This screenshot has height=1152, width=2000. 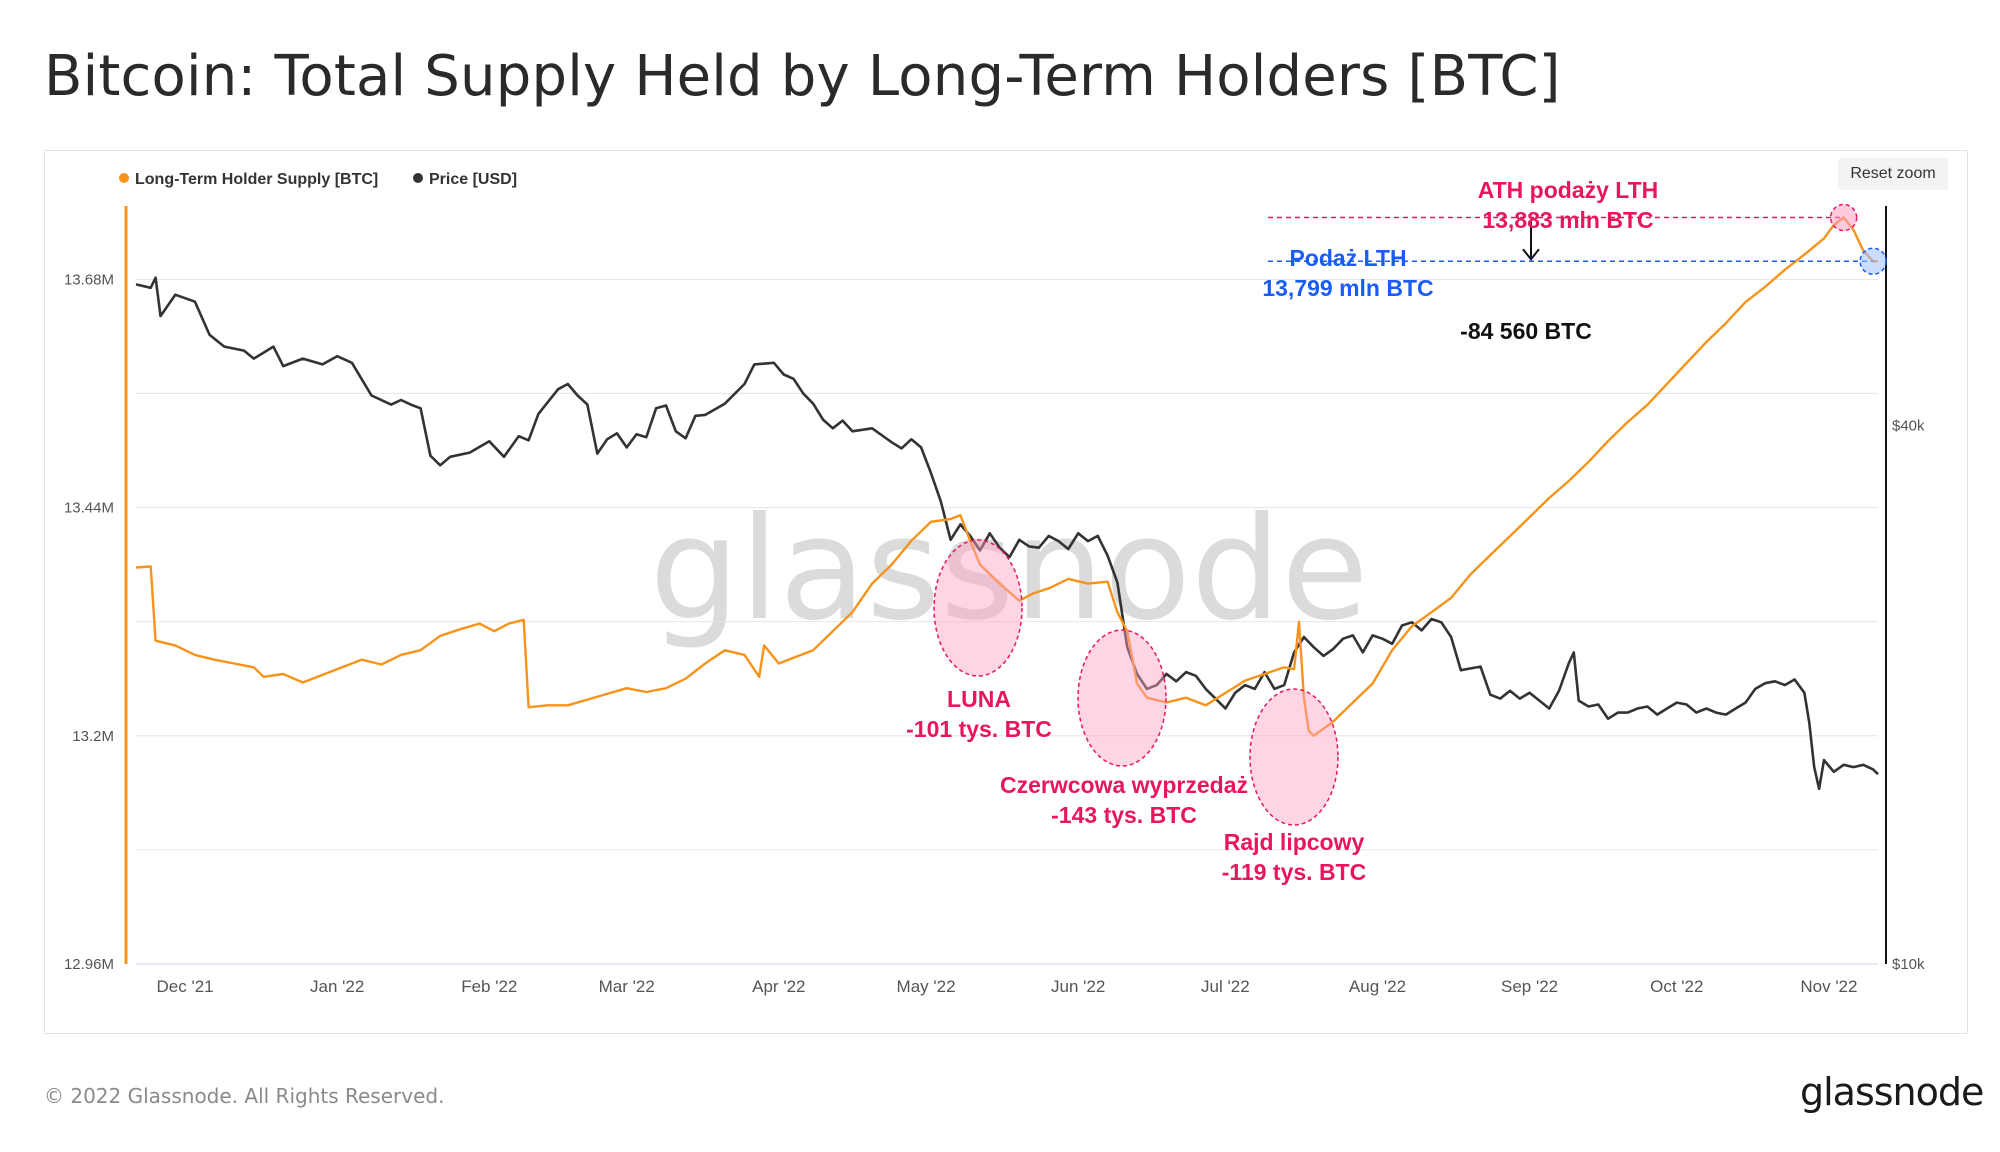 I want to click on x-tick-label: Aug '22, so click(x=1377, y=986).